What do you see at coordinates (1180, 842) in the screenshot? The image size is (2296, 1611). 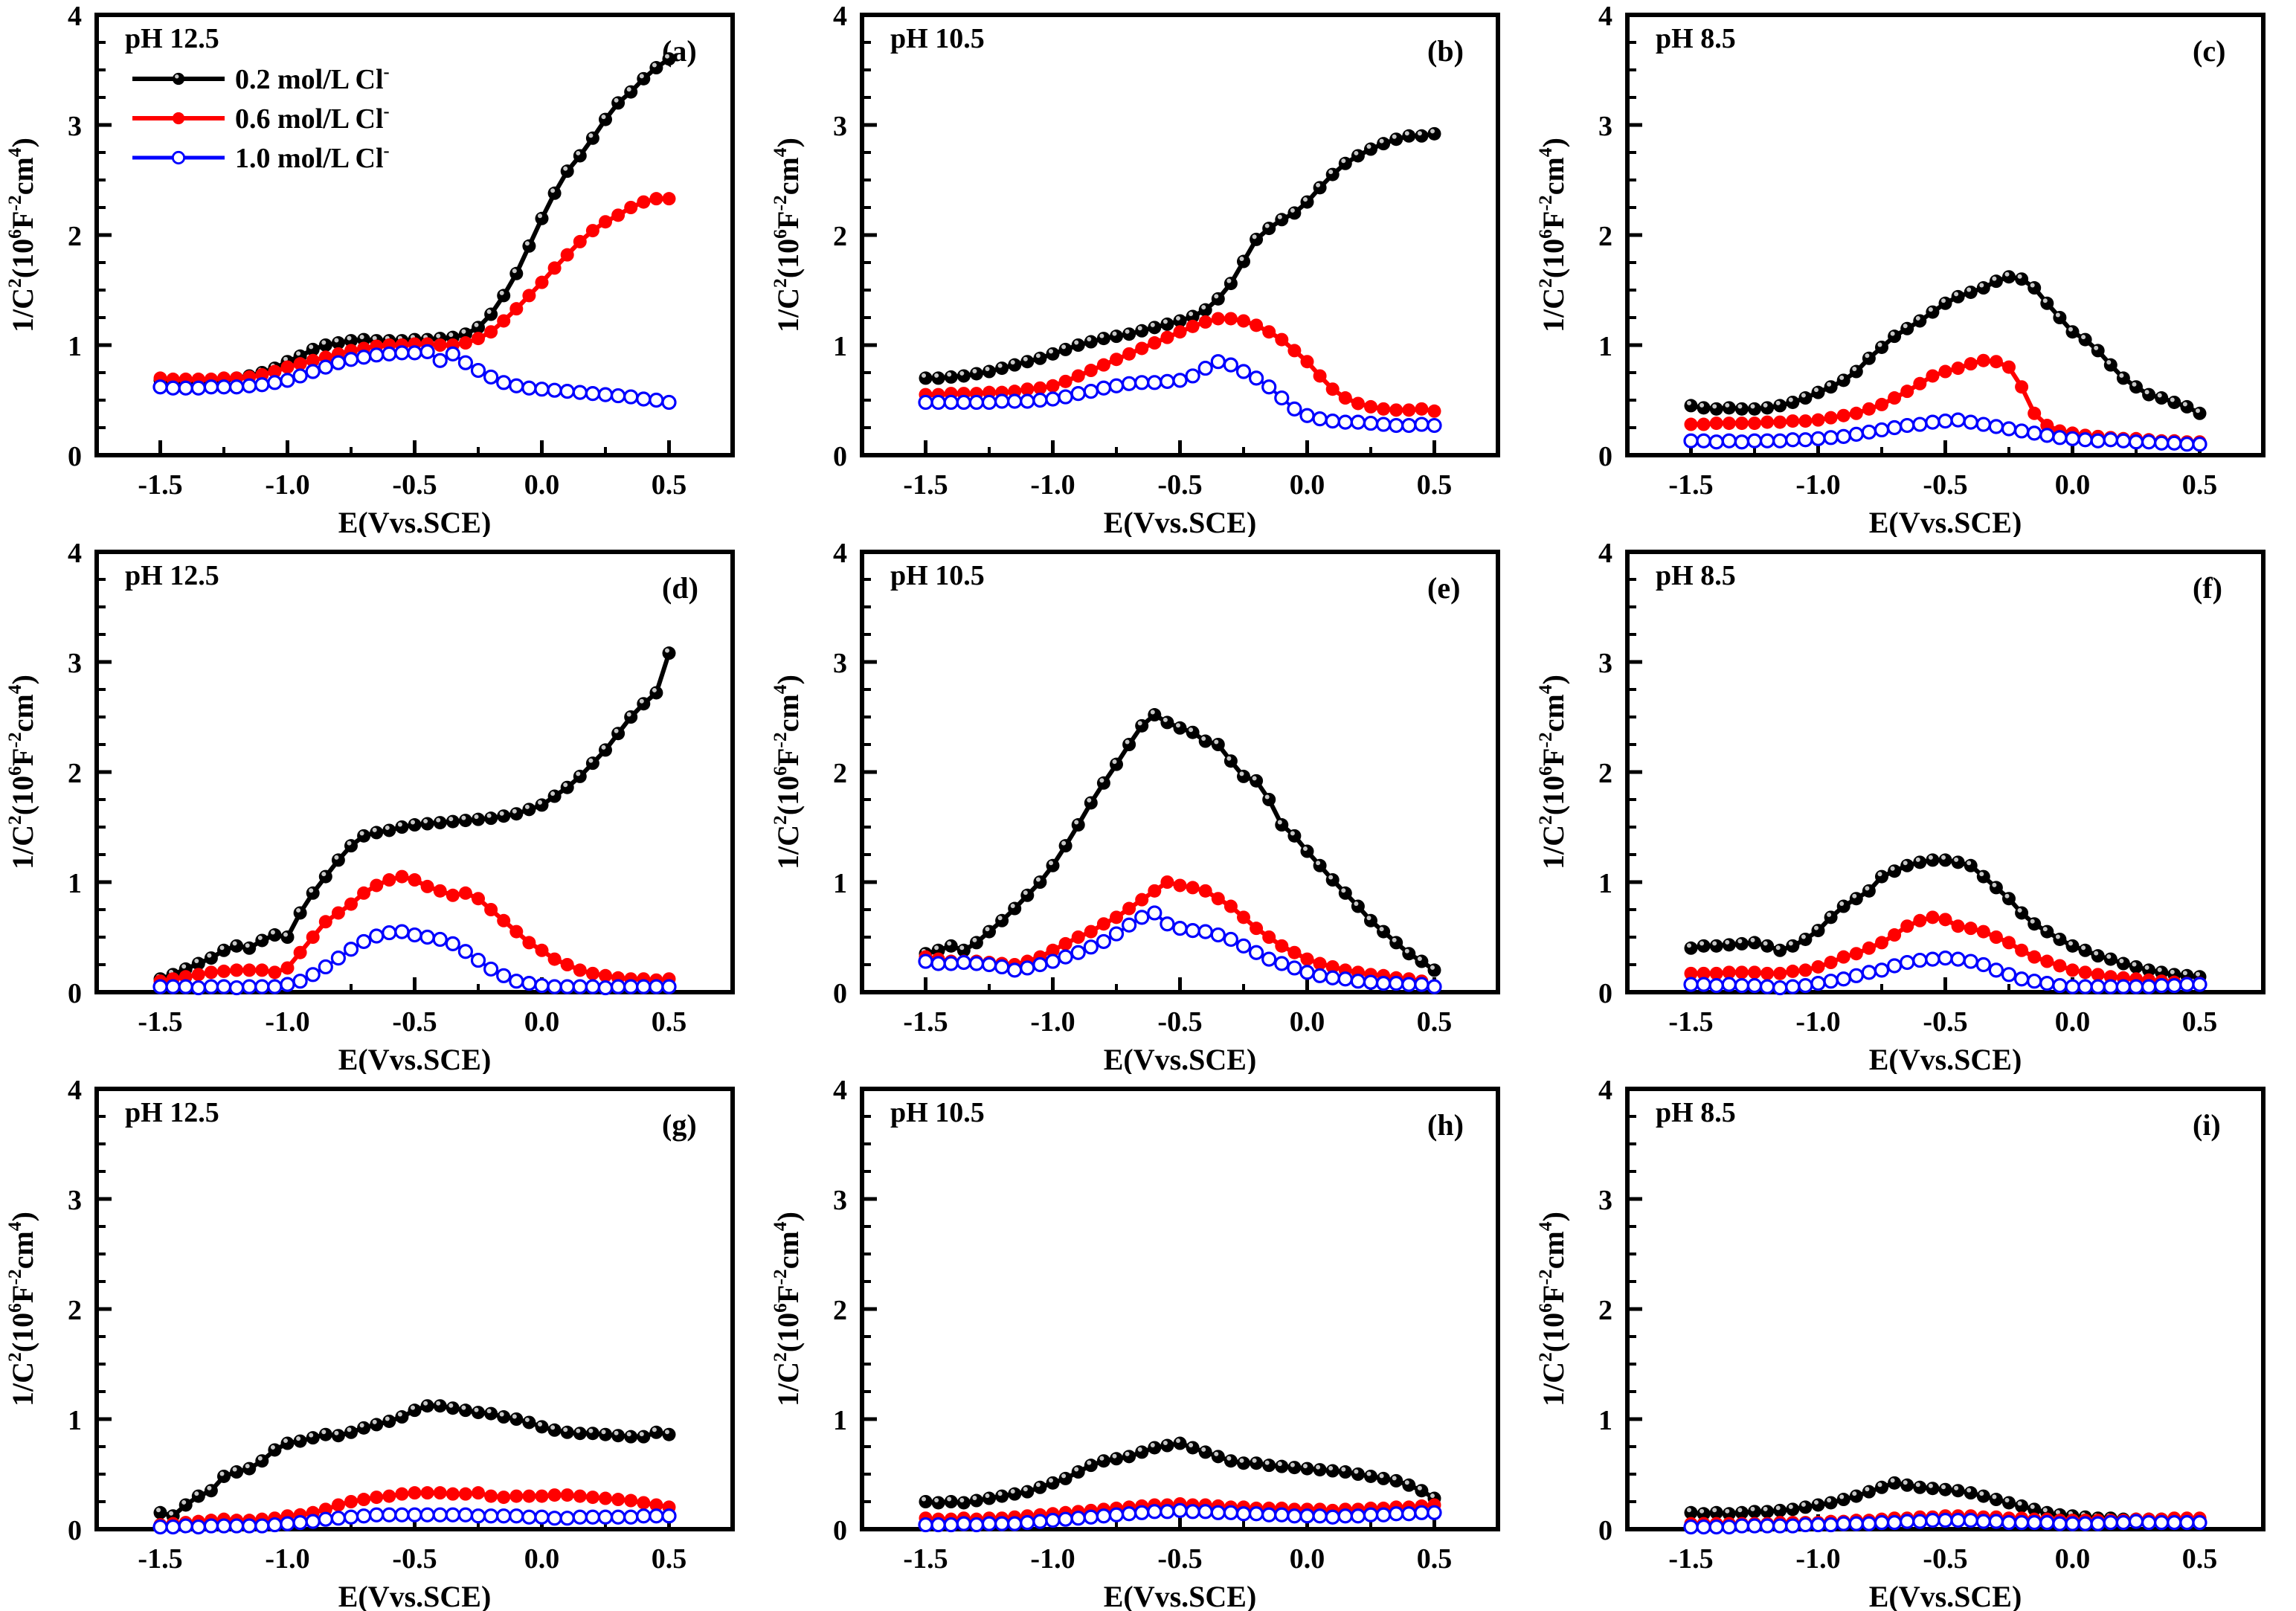 I see `series-0.2-mol-l-cl-` at bounding box center [1180, 842].